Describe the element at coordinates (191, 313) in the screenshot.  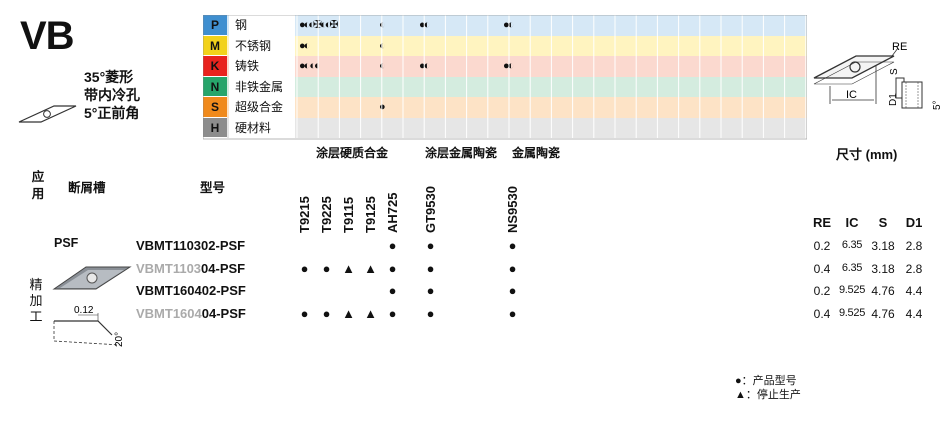
I see `model-name: VBMT160404-PSF` at that location.